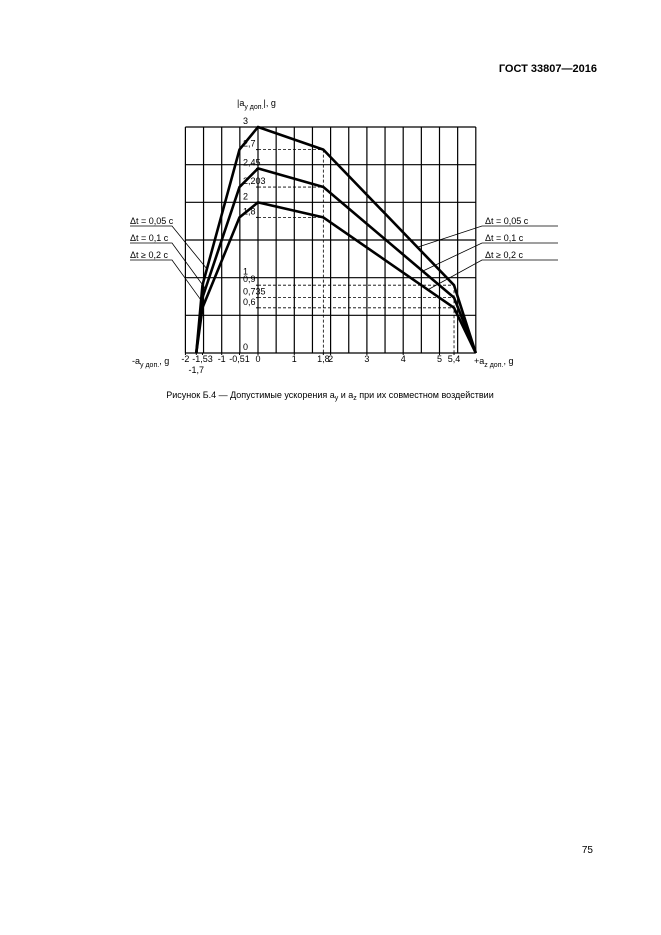  Describe the element at coordinates (249, 211) in the screenshot. I see `y-tick-label: 1,8` at that location.